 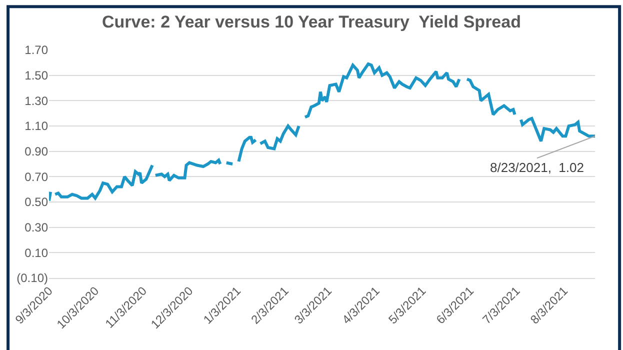 What do you see at coordinates (36, 227) in the screenshot?
I see `y-tick-label: 0.30` at bounding box center [36, 227].